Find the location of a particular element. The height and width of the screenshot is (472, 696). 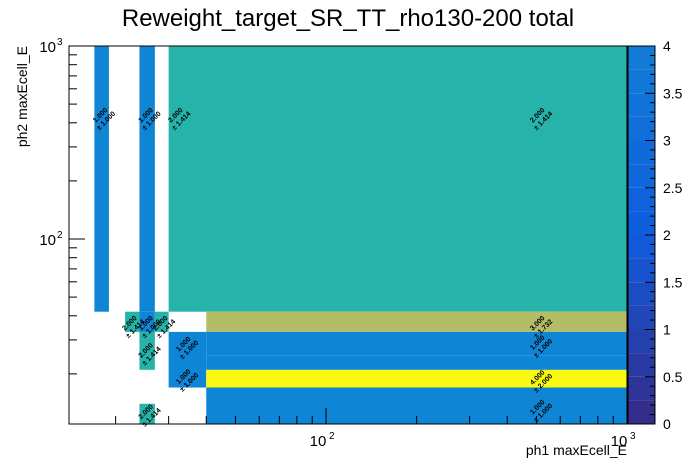

palette-tick-label: 4 is located at coordinates (667, 46).